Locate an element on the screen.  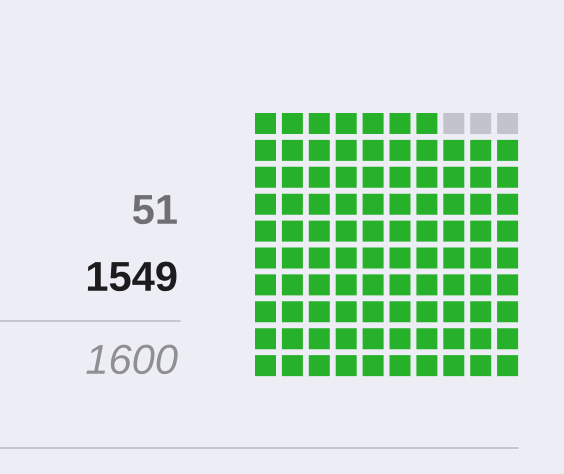
data-label: 1549 is located at coordinates (132, 277).